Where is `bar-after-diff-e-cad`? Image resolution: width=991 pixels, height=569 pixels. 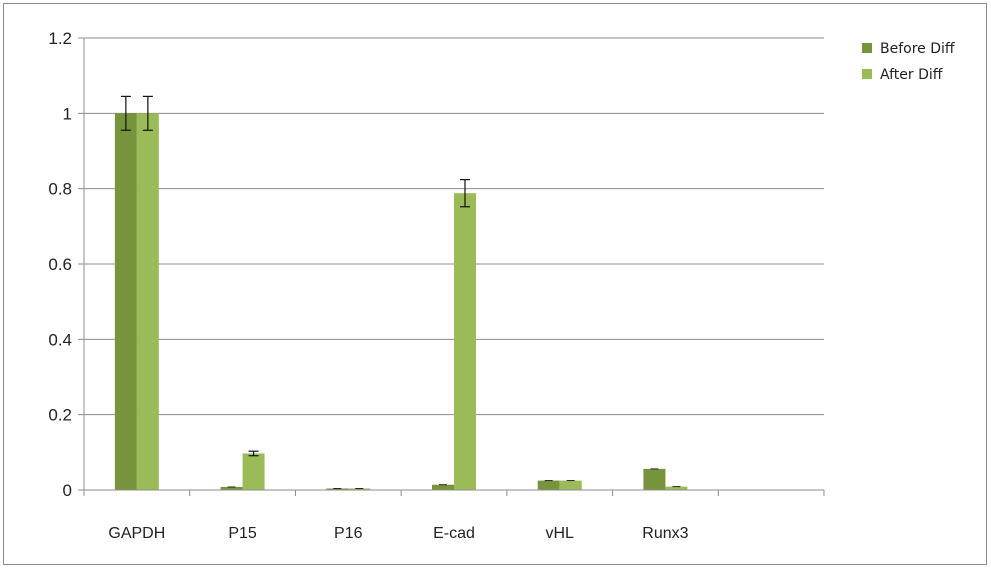
bar-after-diff-e-cad is located at coordinates (465, 342).